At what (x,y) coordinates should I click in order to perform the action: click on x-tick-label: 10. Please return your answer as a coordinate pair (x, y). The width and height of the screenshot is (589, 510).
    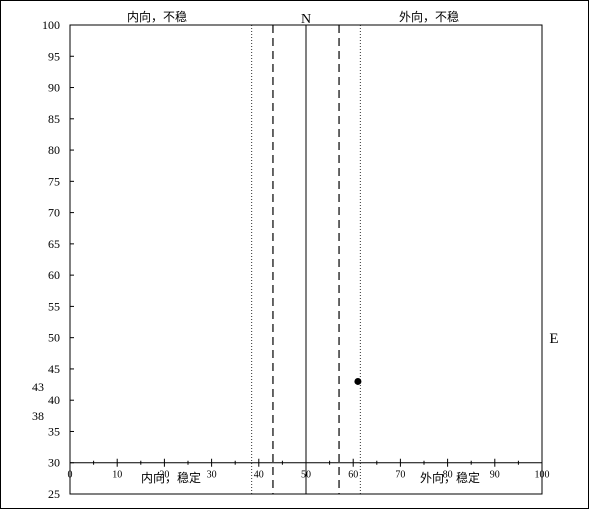
    Looking at the image, I should click on (117, 475).